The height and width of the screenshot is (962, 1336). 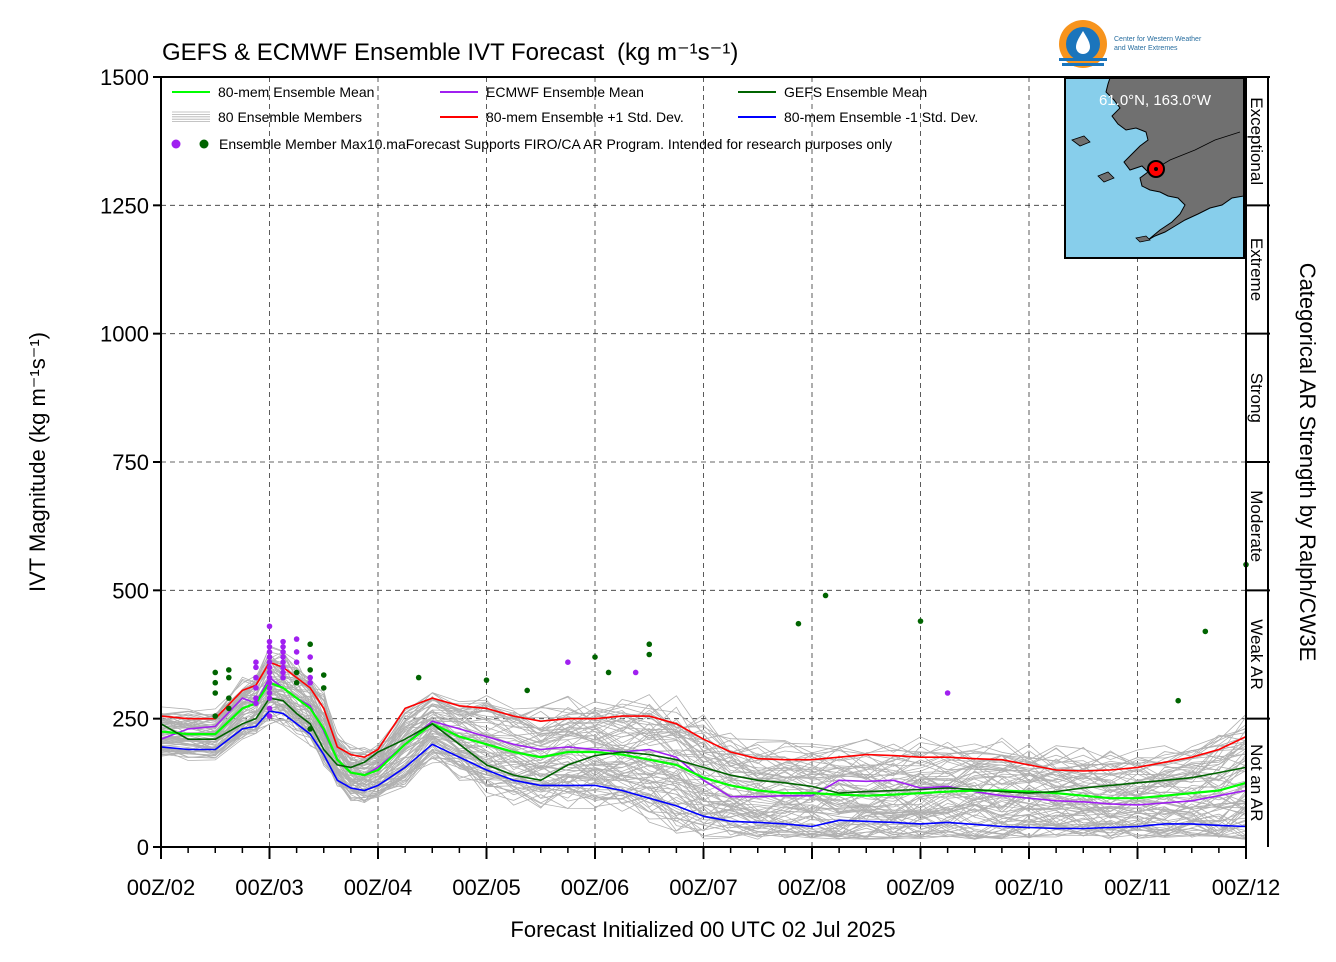 What do you see at coordinates (486, 887) in the screenshot?
I see `x-tick-label: 00Z/05` at bounding box center [486, 887].